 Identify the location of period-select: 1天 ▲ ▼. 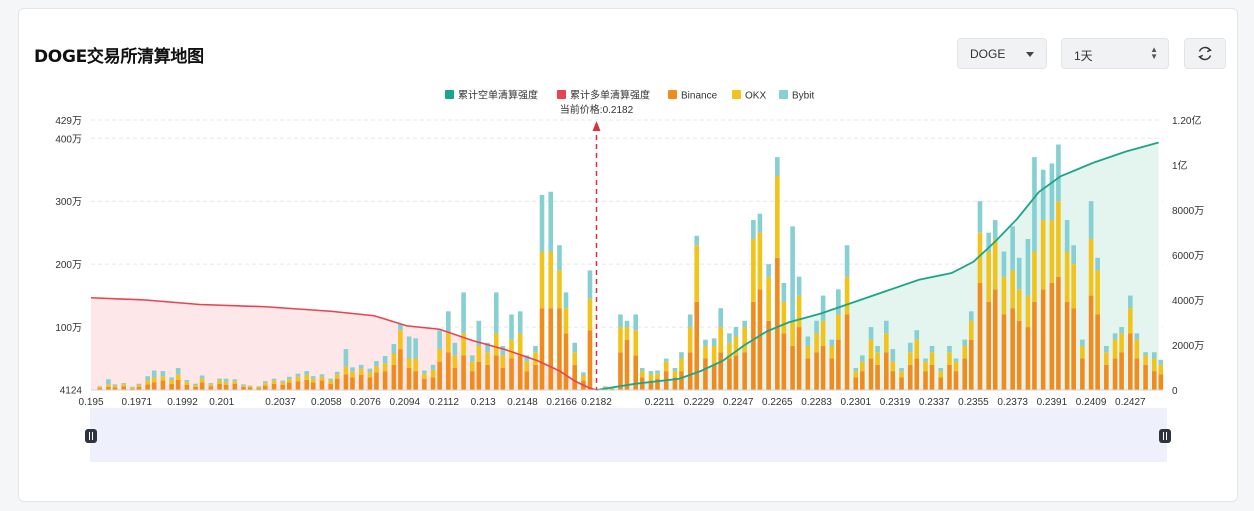
(1115, 53).